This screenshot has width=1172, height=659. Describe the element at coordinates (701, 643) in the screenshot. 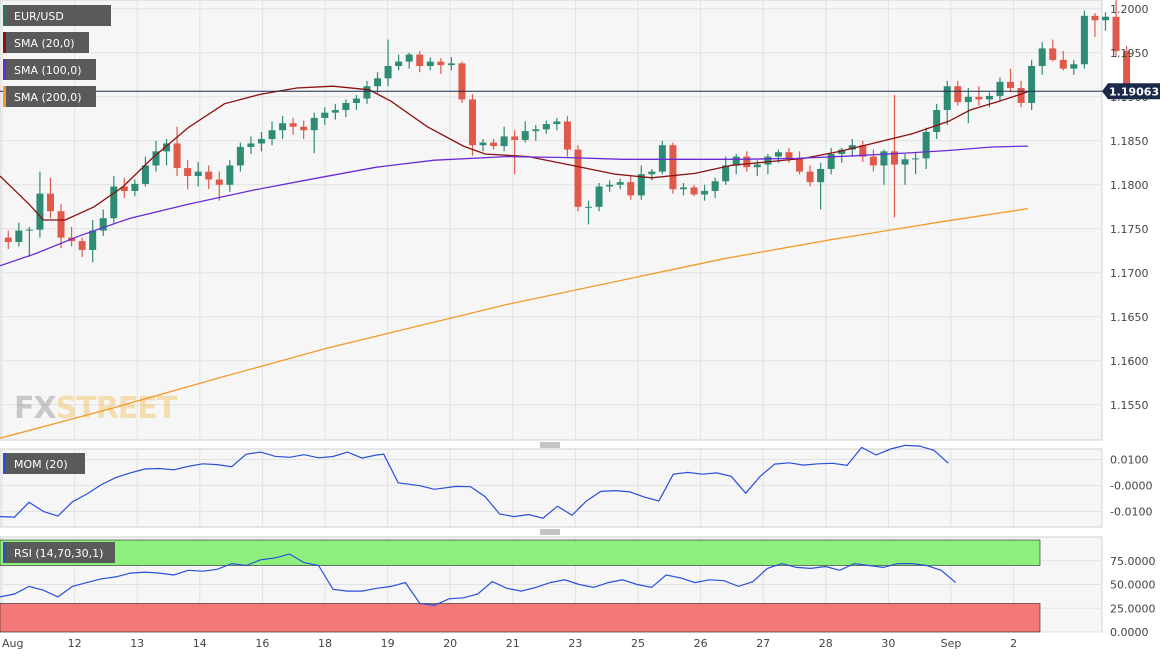

I see `x-tick-label: 26` at that location.